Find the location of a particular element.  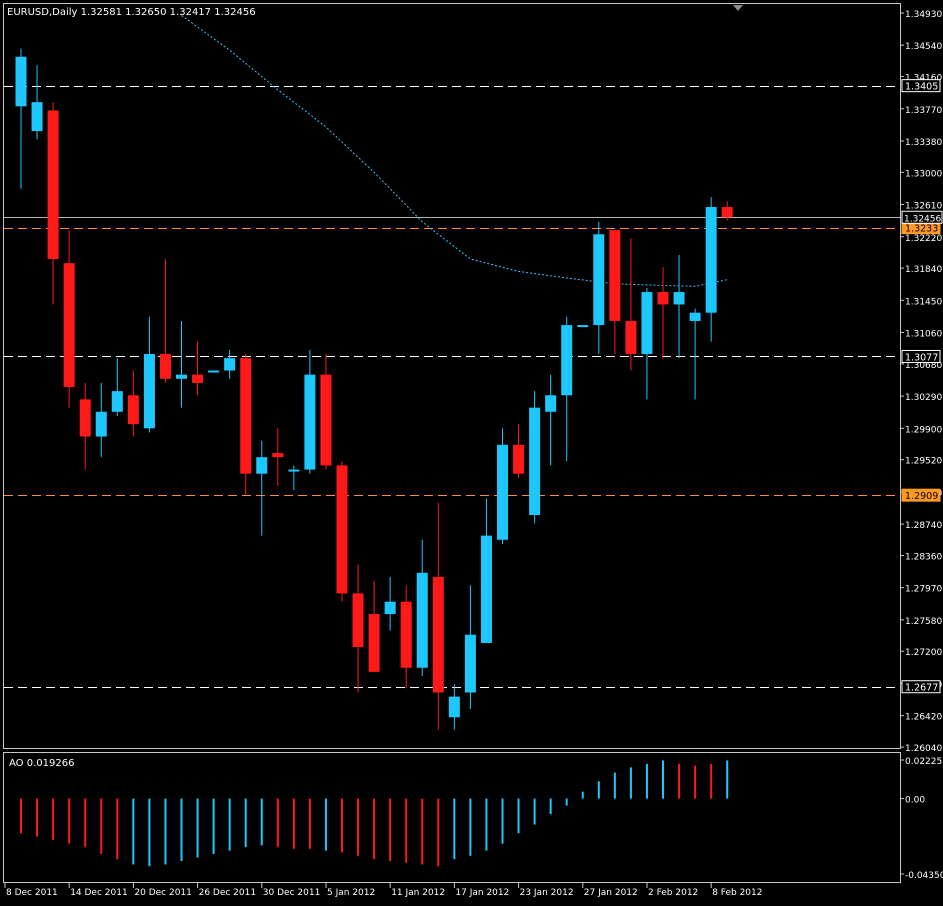

price-tick-label: 1.26040 is located at coordinates (923, 749).